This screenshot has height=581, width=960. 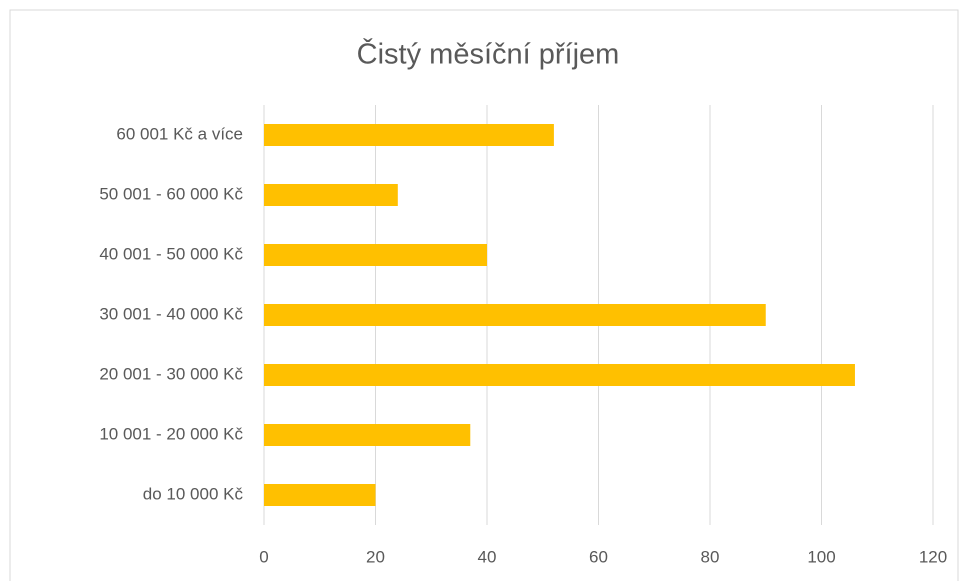 What do you see at coordinates (821, 556) in the screenshot?
I see `x-tick-label: 100` at bounding box center [821, 556].